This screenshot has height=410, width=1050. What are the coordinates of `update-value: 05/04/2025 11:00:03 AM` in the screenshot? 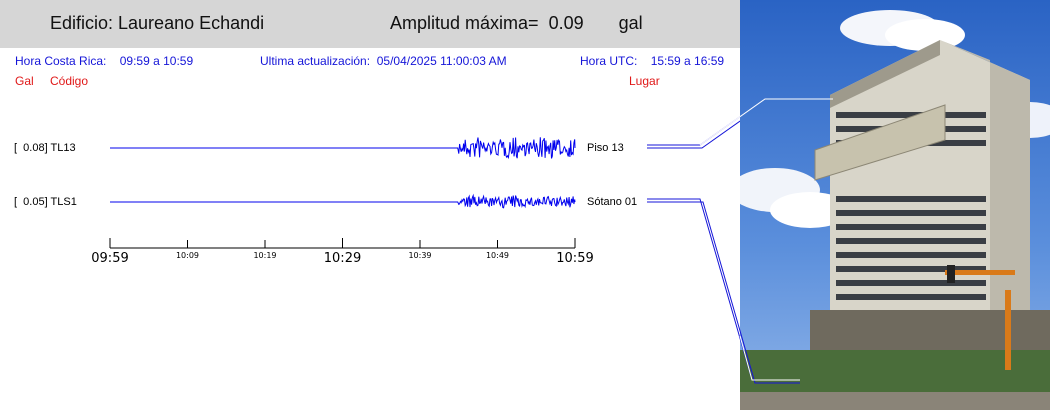 It's located at (441, 61).